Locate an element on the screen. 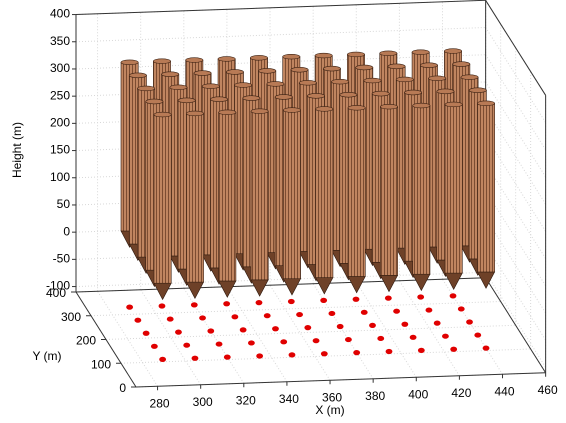 Image resolution: width=566 pixels, height=423 pixels. x-tick-label: 320 is located at coordinates (246, 400).